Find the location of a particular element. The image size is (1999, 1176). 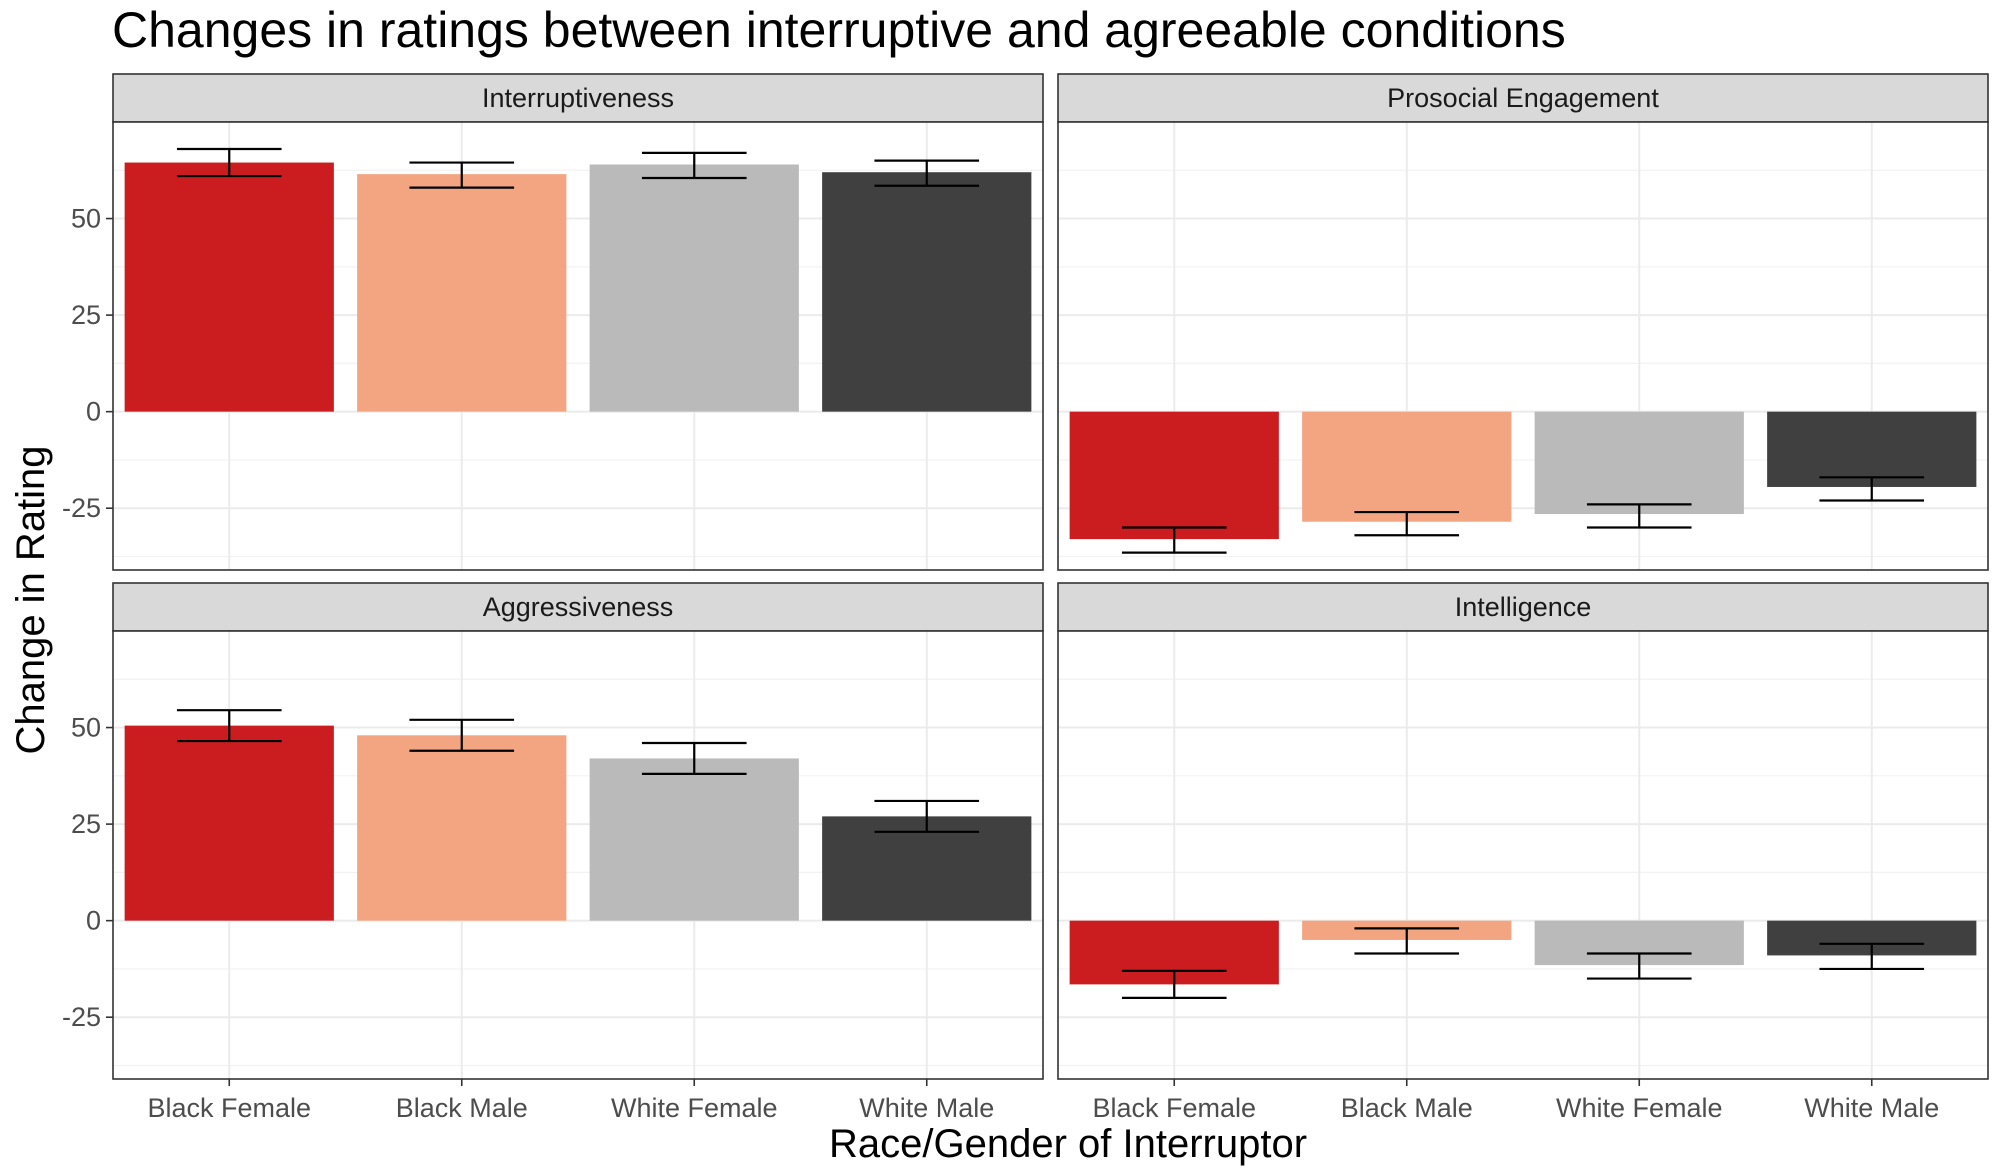

strip-label-intelligence: Intelligence is located at coordinates (1523, 607).